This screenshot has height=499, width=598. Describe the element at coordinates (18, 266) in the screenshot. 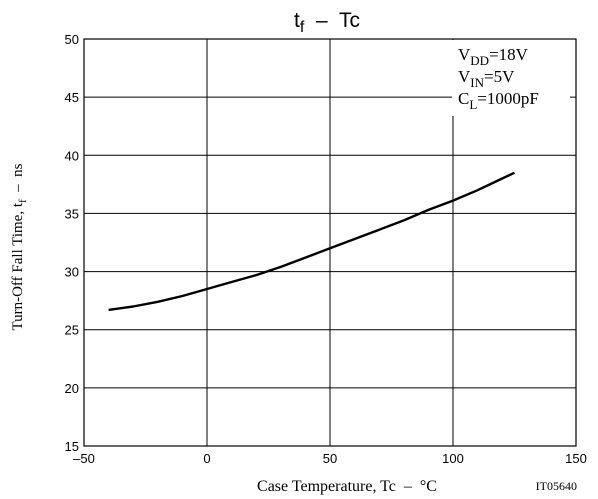

I see `ylabel-main: Turn-Off Fall Time, t` at that location.